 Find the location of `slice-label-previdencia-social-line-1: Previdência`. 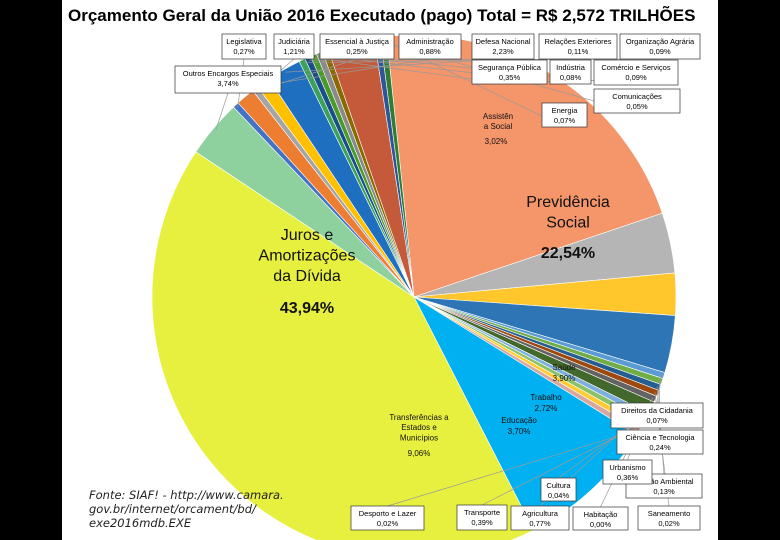

slice-label-previdencia-social-line-1: Previdência is located at coordinates (568, 202).